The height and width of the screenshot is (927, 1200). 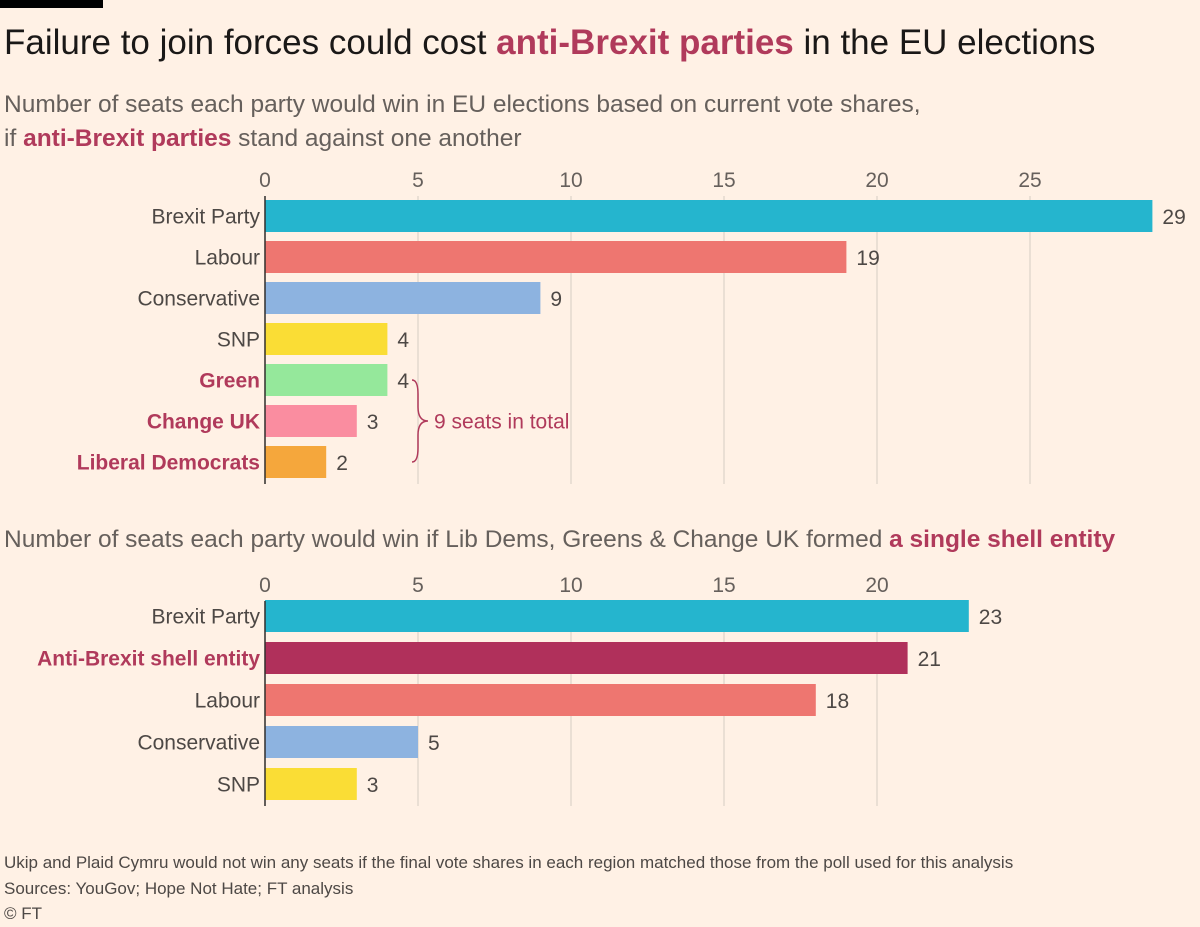 I want to click on category-label-anti-brexit-shell-entity: Anti-Brexit shell entity, so click(x=148, y=659).